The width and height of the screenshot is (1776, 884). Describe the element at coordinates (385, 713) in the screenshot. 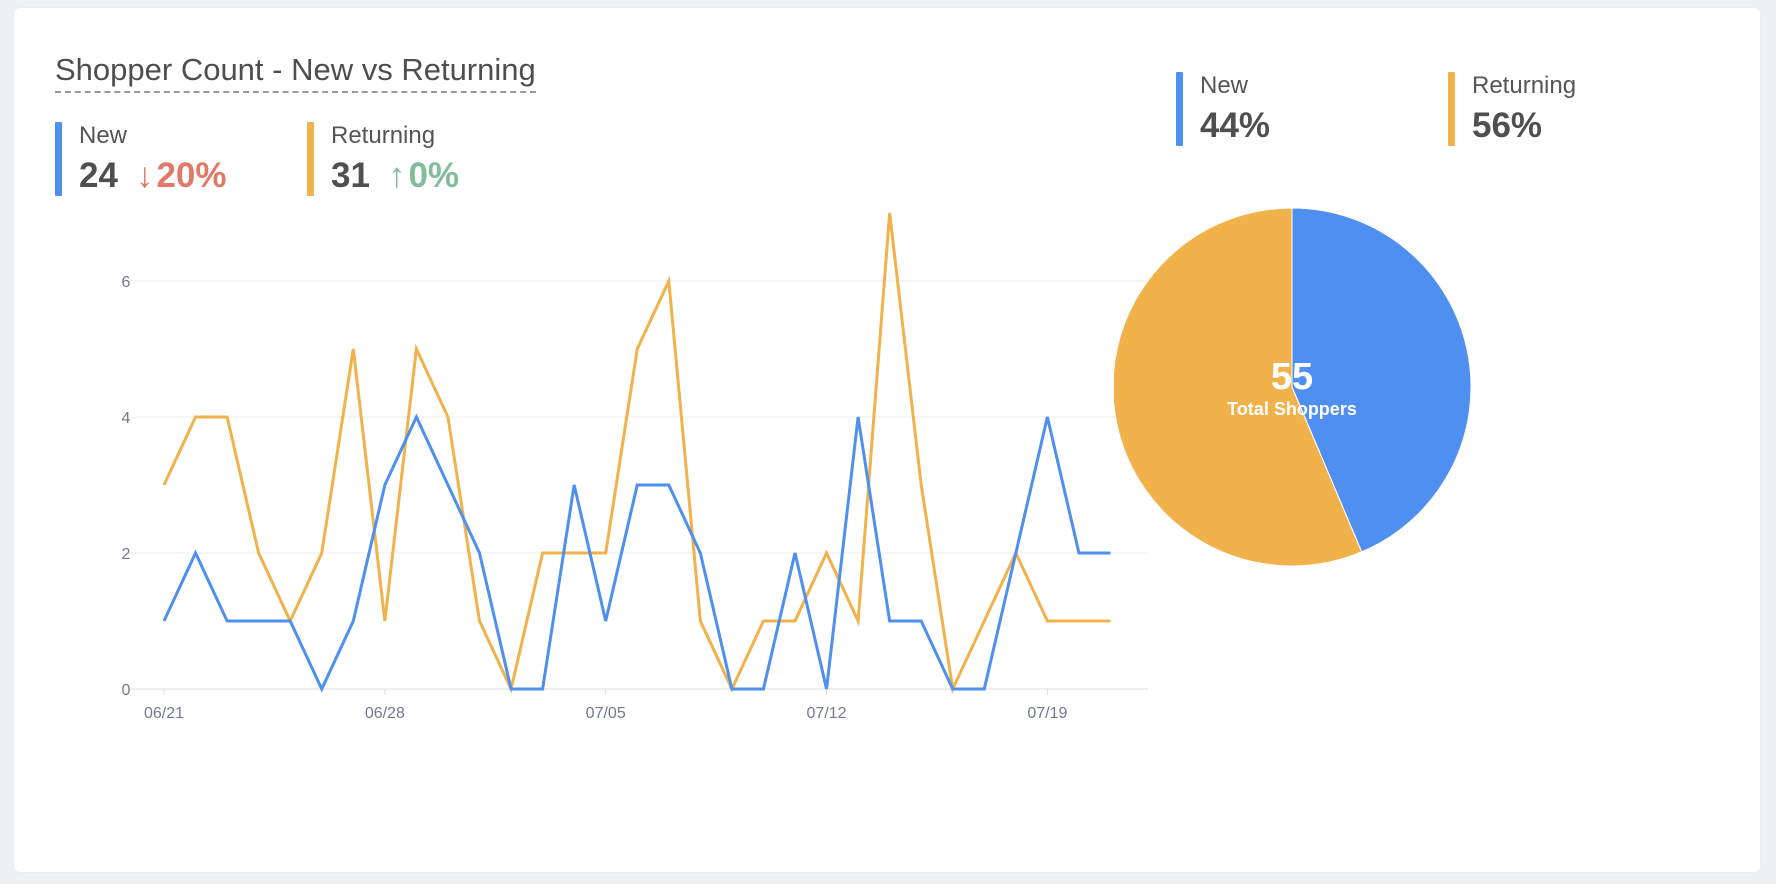

I see `x-tick-label: 06/28` at that location.